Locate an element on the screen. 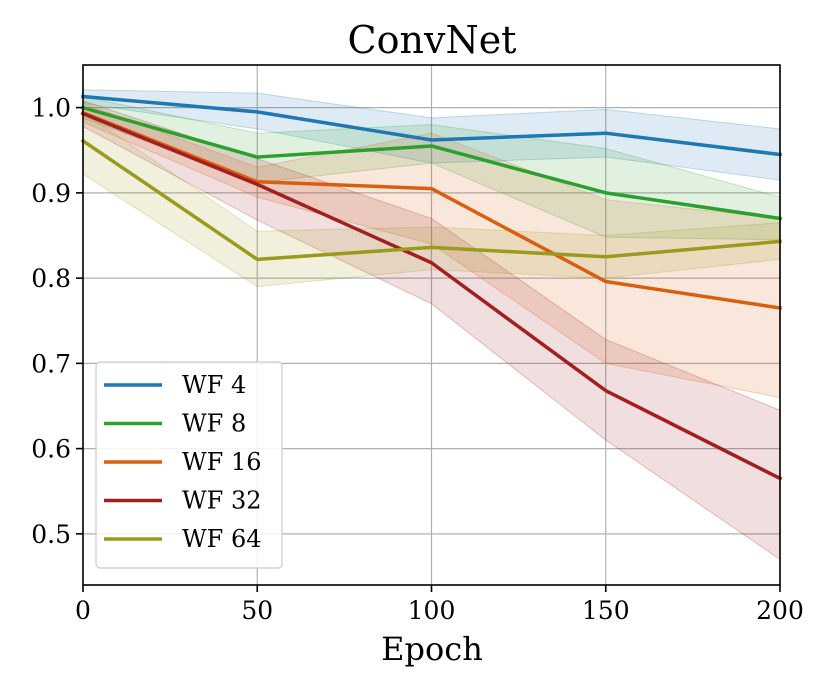 This screenshot has width=830, height=692. x-axis-label: Epoch is located at coordinates (432, 649).